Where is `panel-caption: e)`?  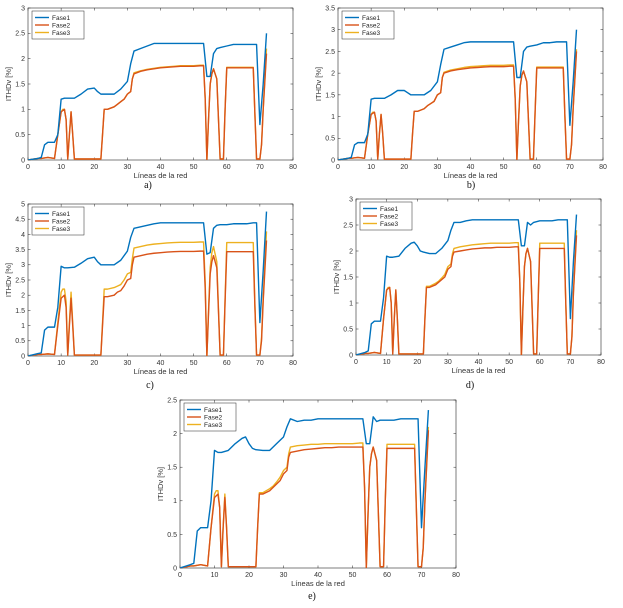 panel-caption: e) is located at coordinates (312, 596).